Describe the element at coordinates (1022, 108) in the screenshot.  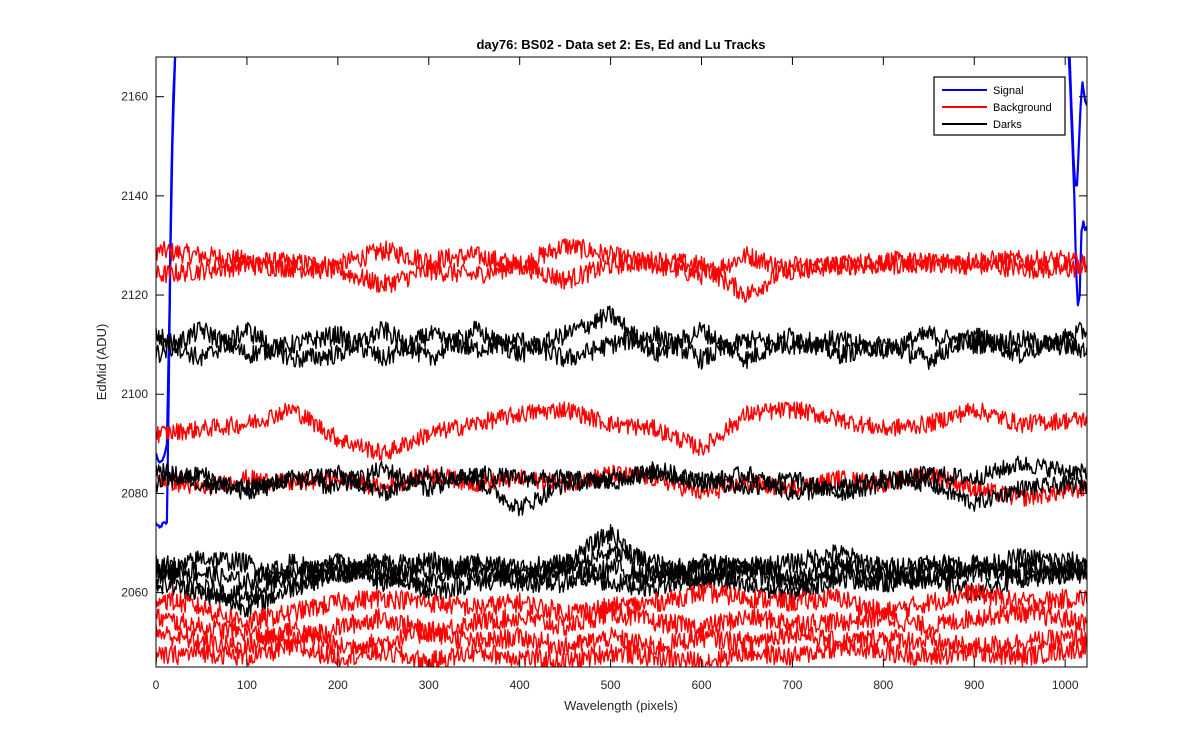
I see `legend-background-label: Background` at that location.